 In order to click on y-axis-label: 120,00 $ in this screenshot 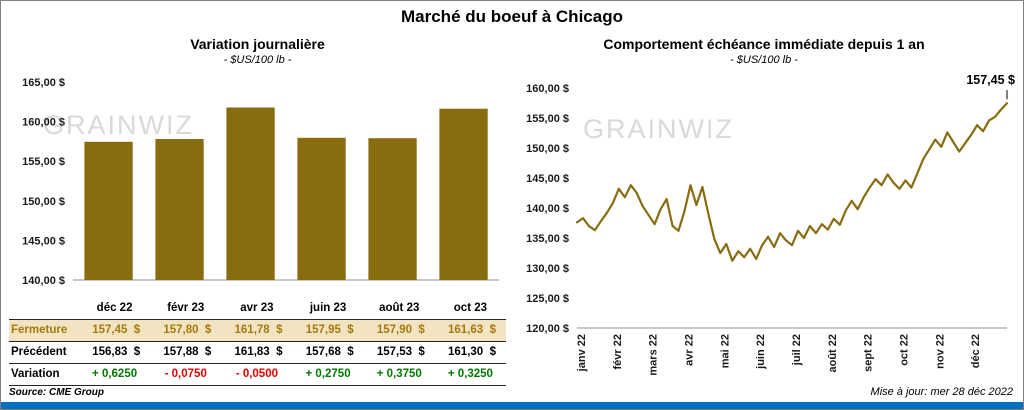, I will do `click(547, 329)`.